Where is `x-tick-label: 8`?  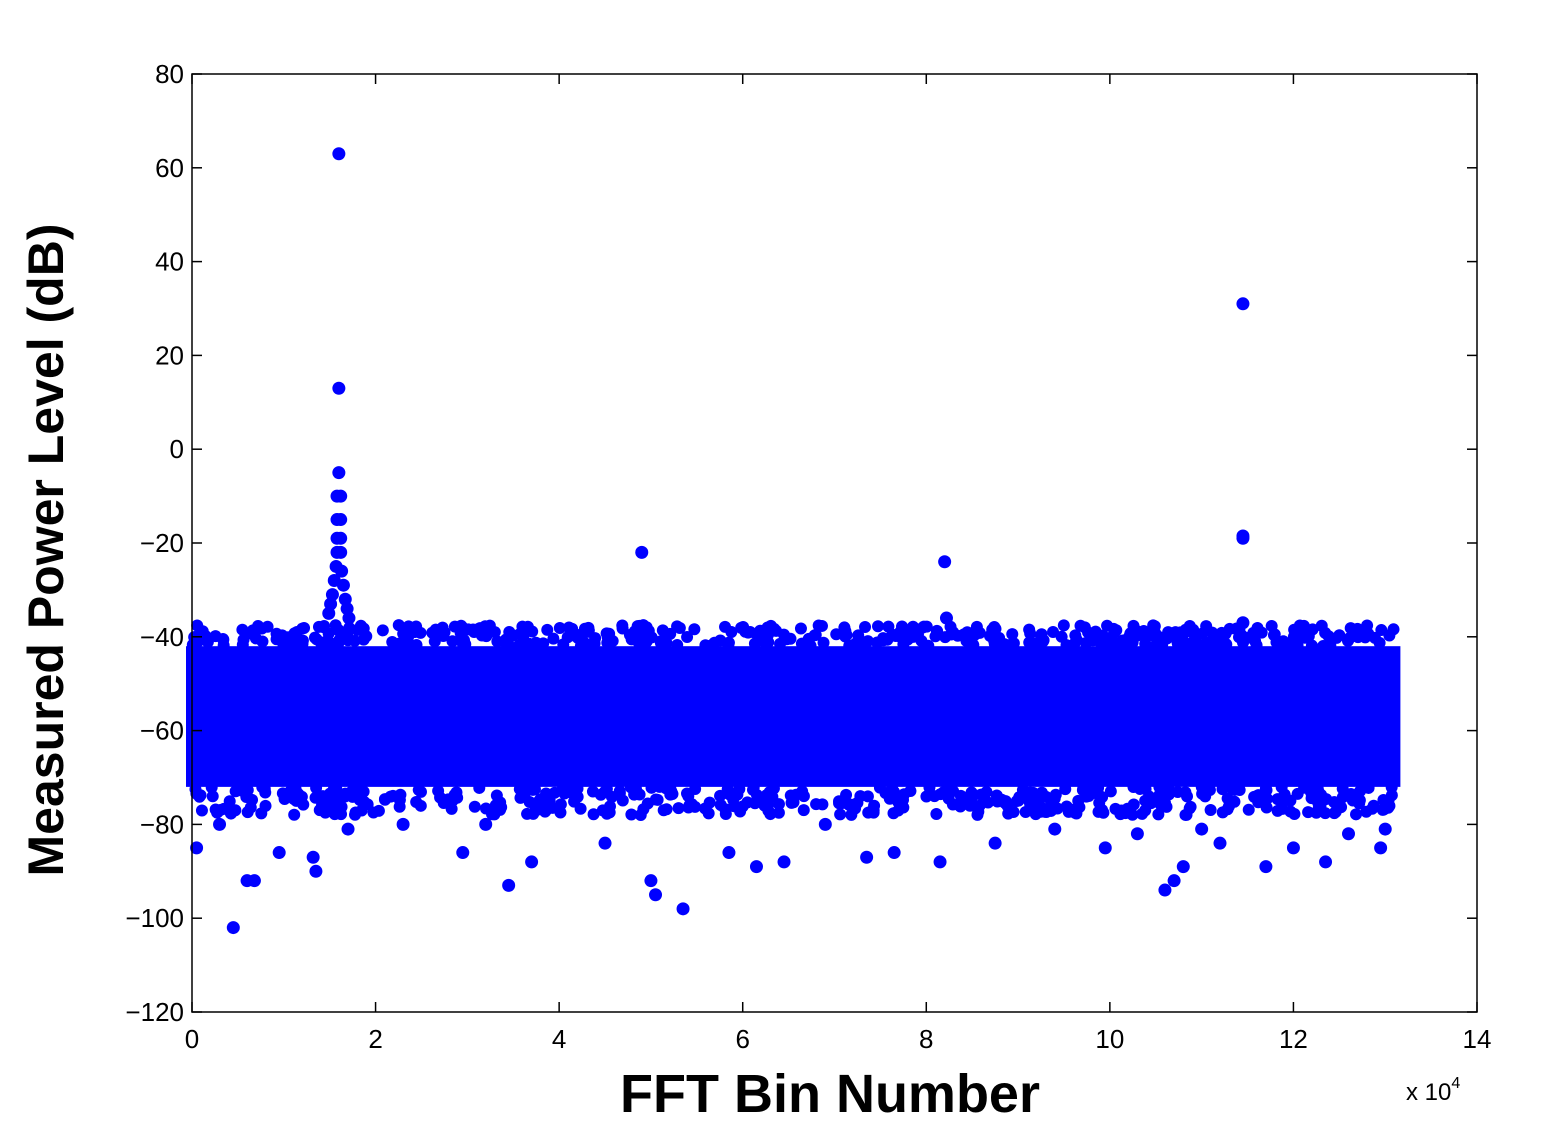
x-tick-label: 8 is located at coordinates (926, 1039).